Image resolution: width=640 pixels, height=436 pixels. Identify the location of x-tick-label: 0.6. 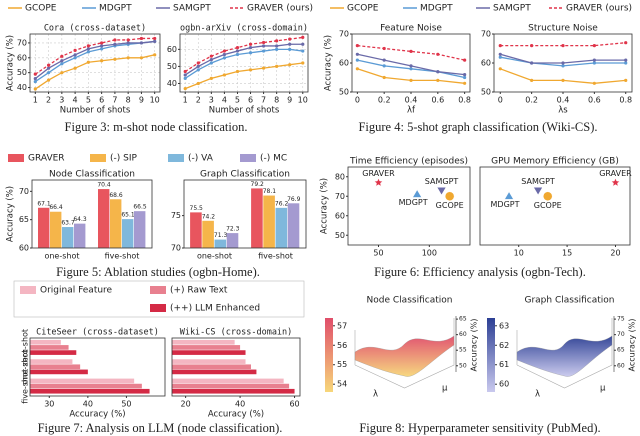
(437, 100).